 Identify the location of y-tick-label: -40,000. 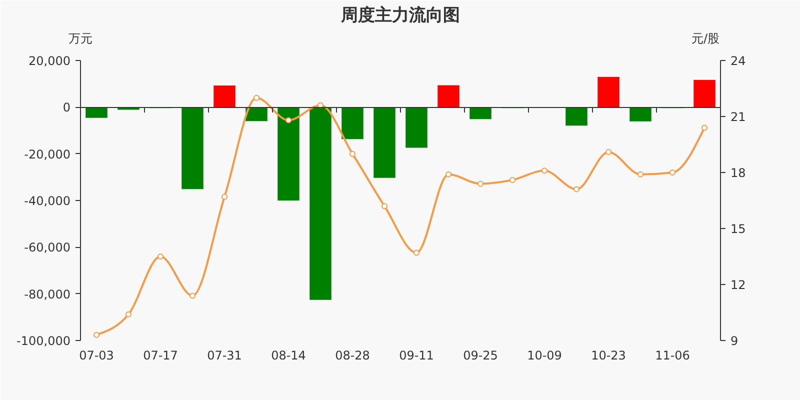
(47, 201).